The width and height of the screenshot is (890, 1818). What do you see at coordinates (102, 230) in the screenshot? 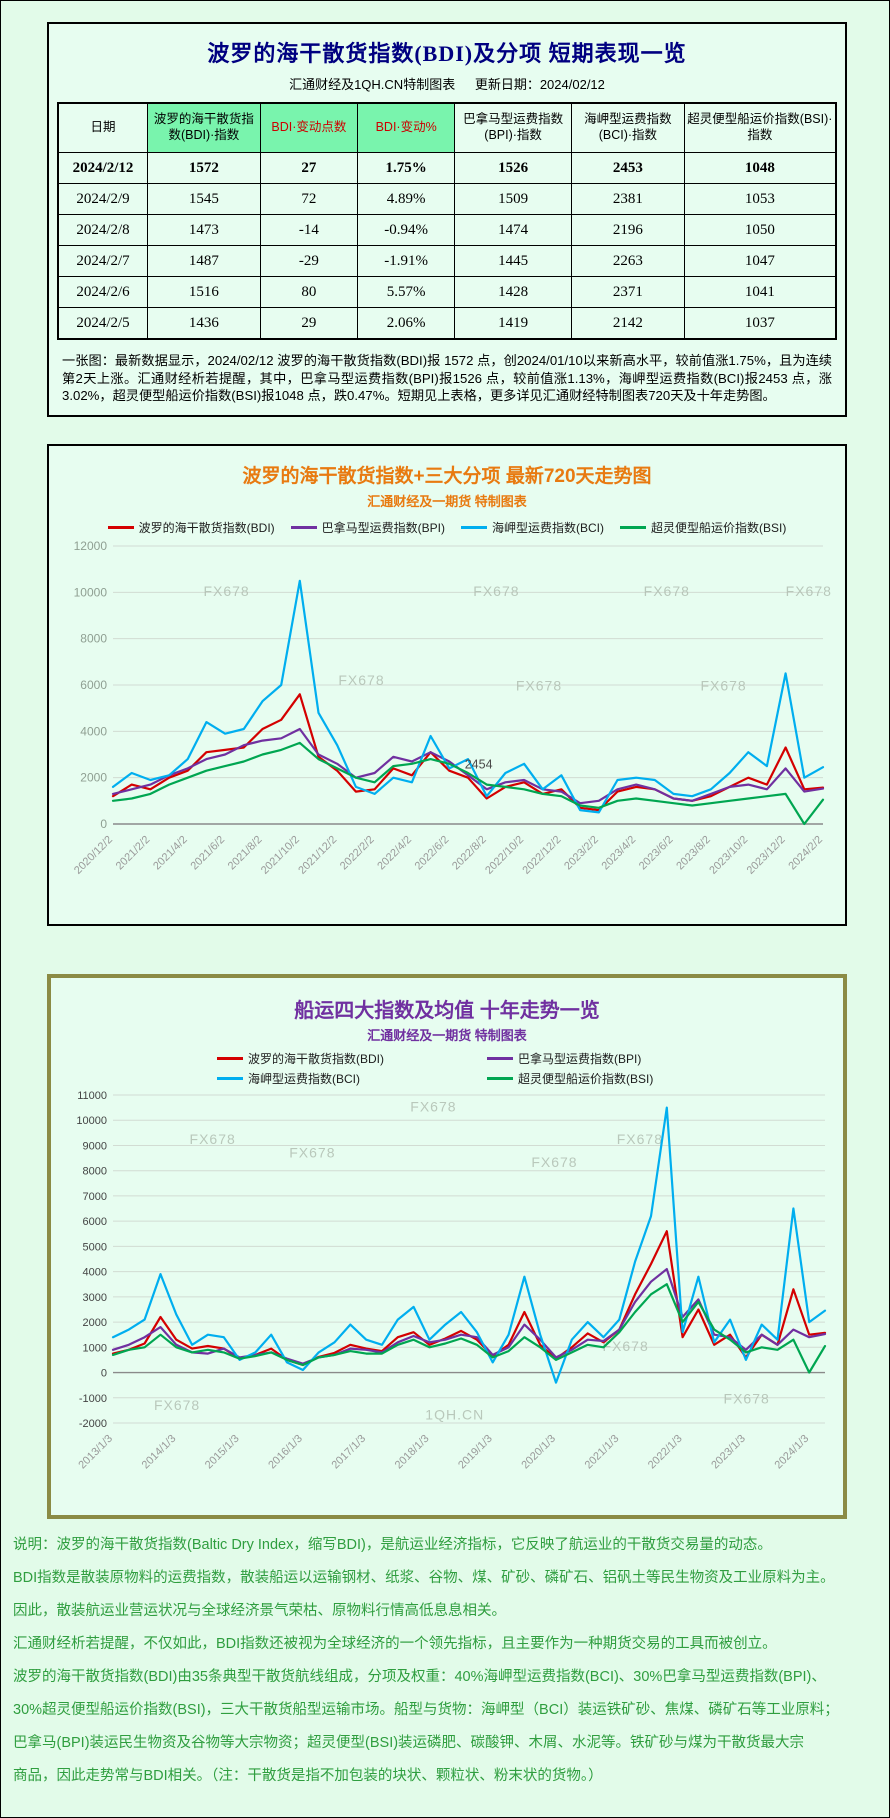
I see `table-cell: 2024/2/8` at bounding box center [102, 230].